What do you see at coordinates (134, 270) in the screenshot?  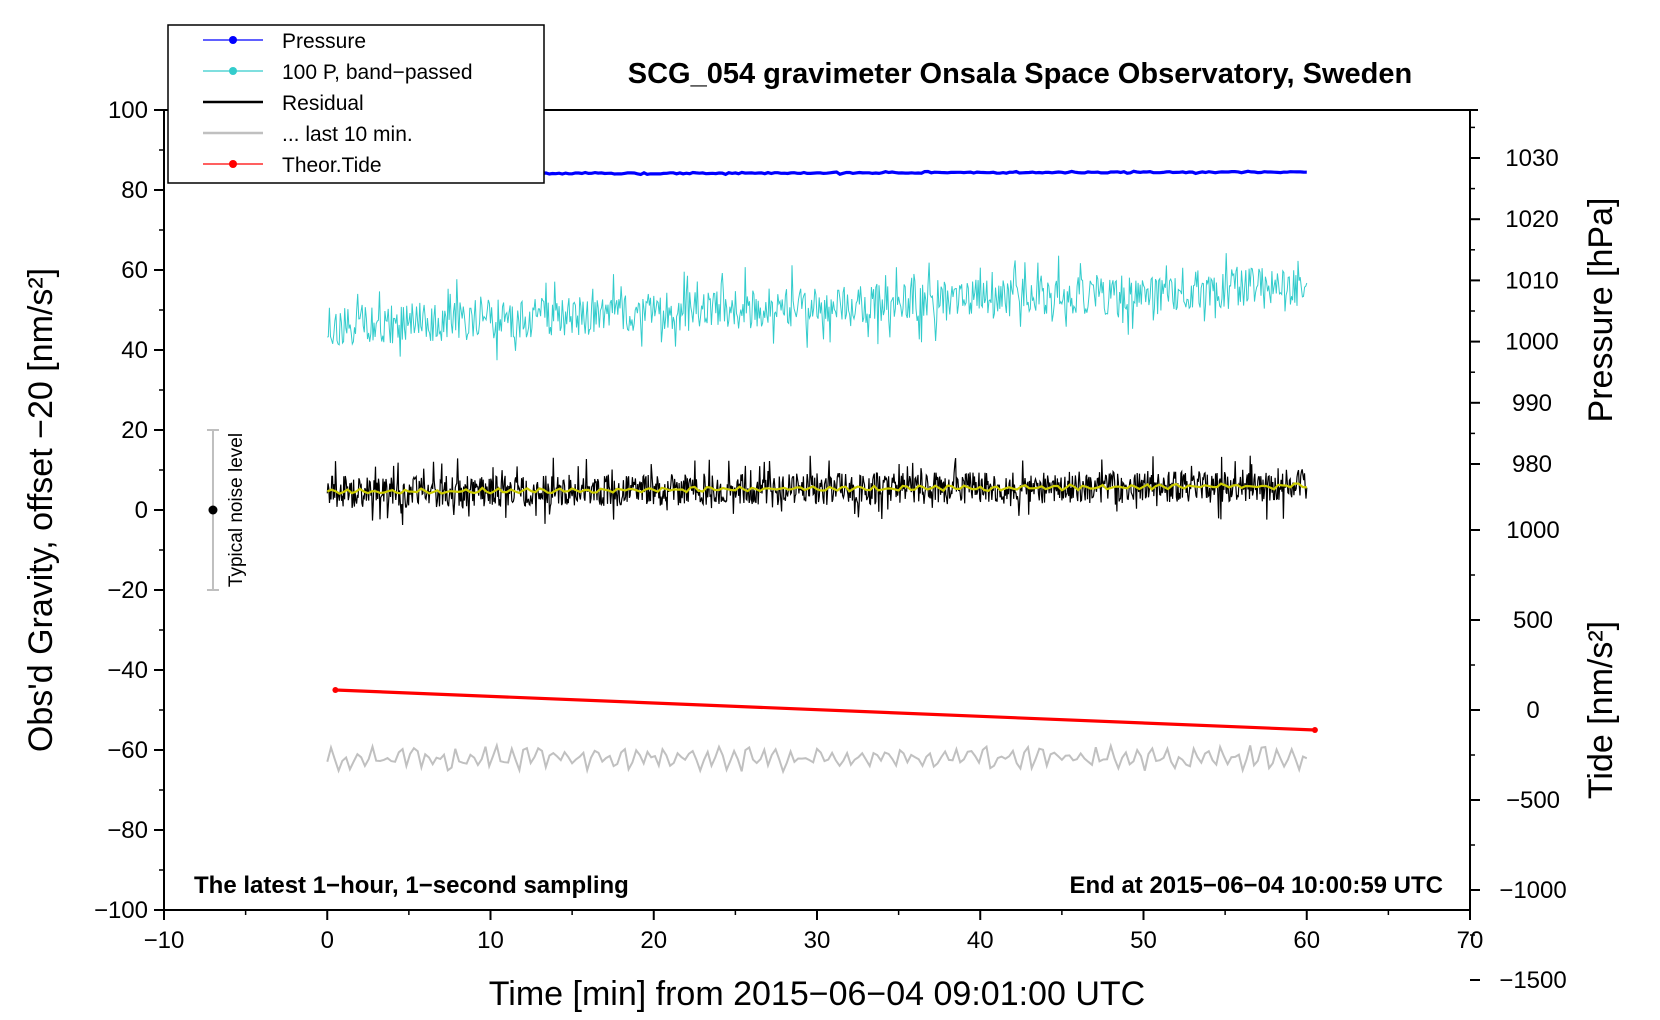 I see `y-tick-label: 60` at bounding box center [134, 270].